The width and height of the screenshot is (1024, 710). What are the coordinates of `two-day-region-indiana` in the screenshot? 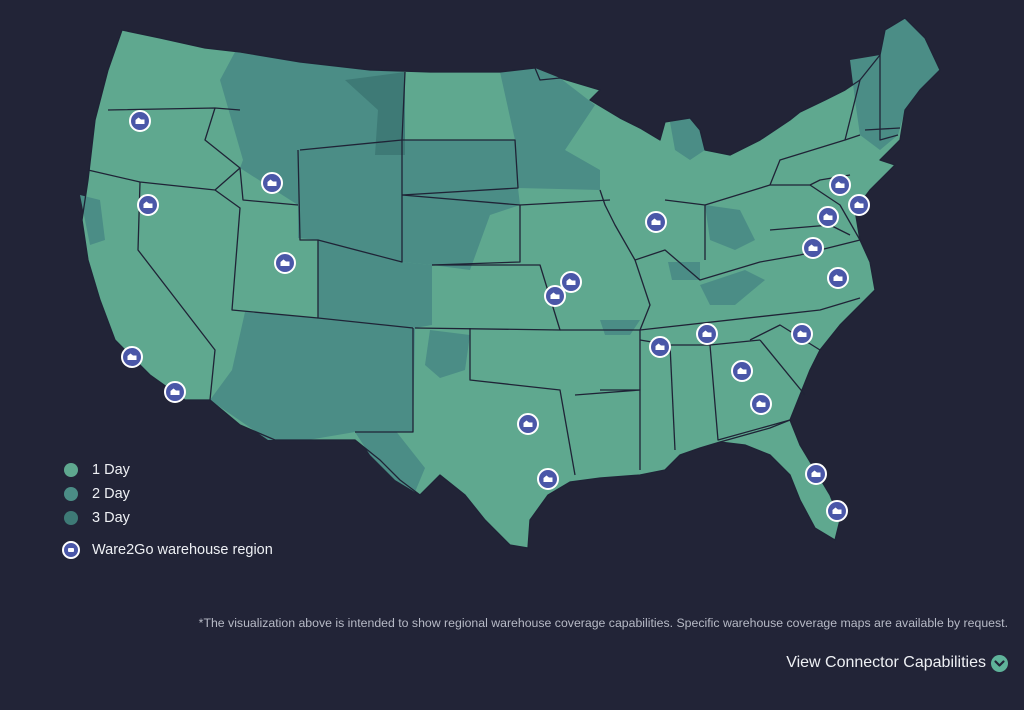 It's located at (684, 271).